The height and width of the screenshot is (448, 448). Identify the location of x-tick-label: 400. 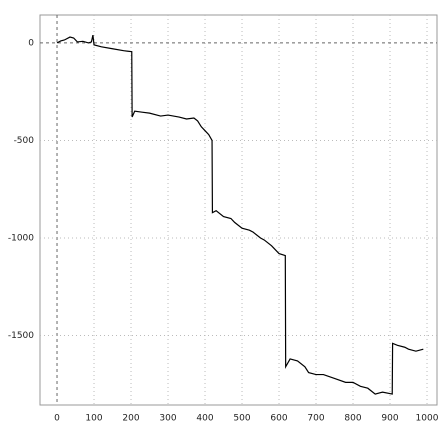
(204, 419).